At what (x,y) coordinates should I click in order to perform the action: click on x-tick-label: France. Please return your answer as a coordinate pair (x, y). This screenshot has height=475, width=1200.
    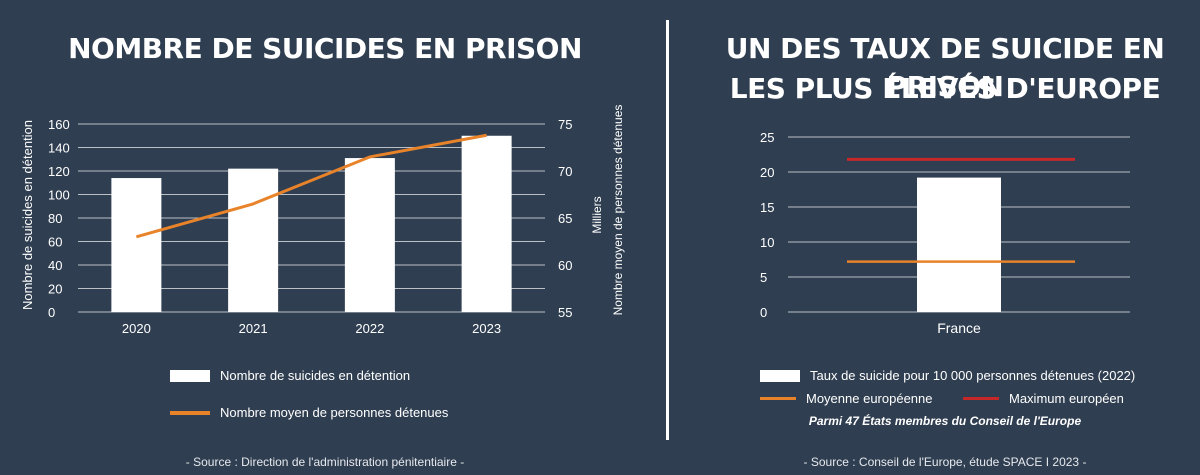
    Looking at the image, I should click on (959, 328).